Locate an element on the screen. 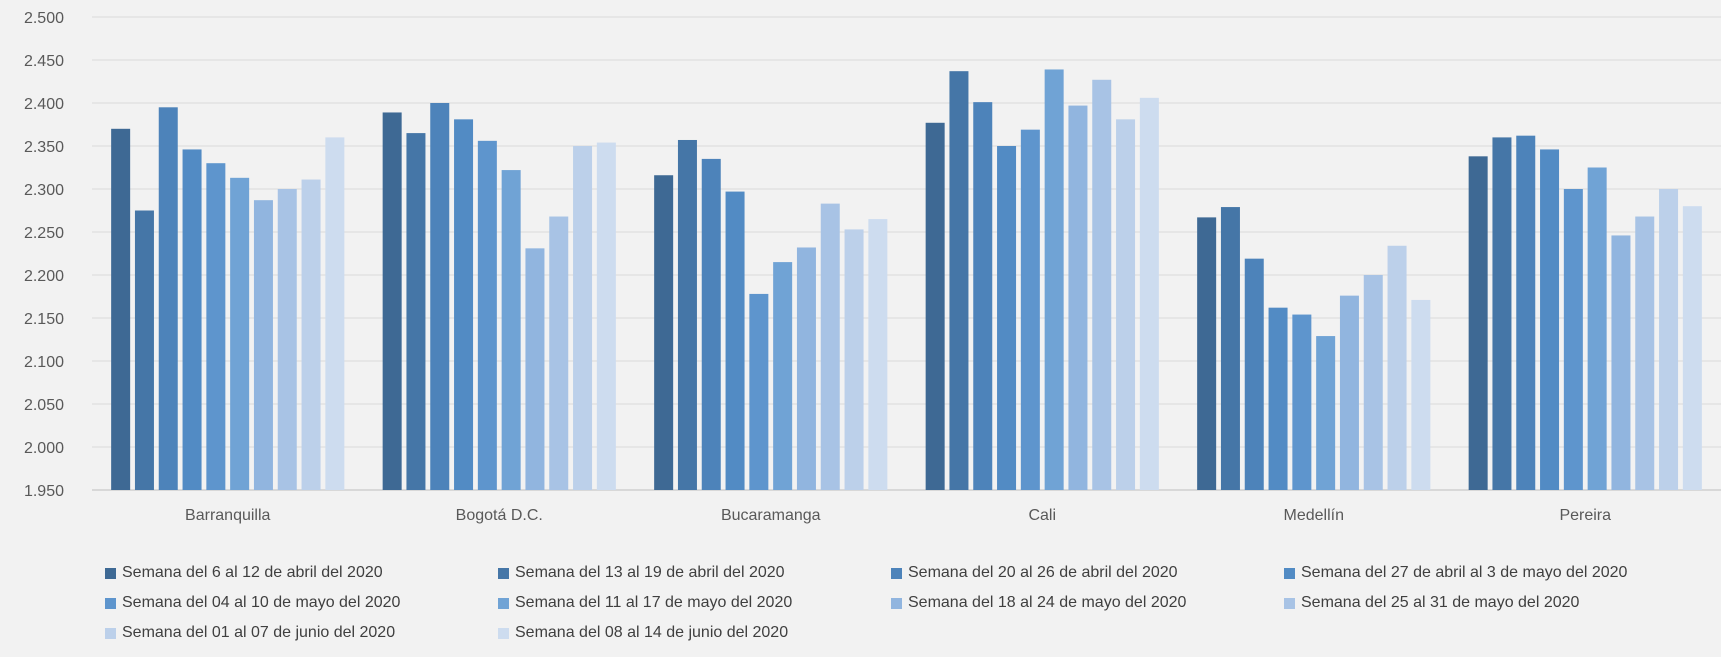  y-tick-label: 2.200 is located at coordinates (44, 276).